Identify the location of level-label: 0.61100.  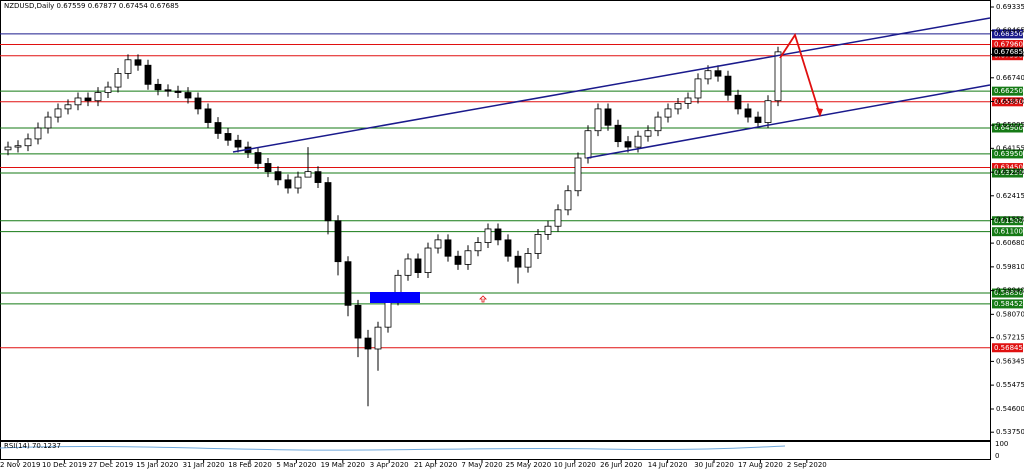
(1008, 232).